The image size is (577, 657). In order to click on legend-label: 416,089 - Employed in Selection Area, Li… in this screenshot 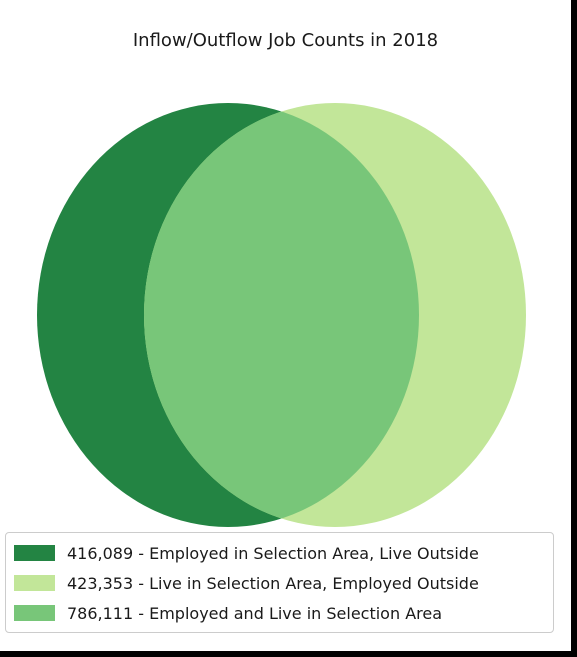, I will do `click(273, 553)`.